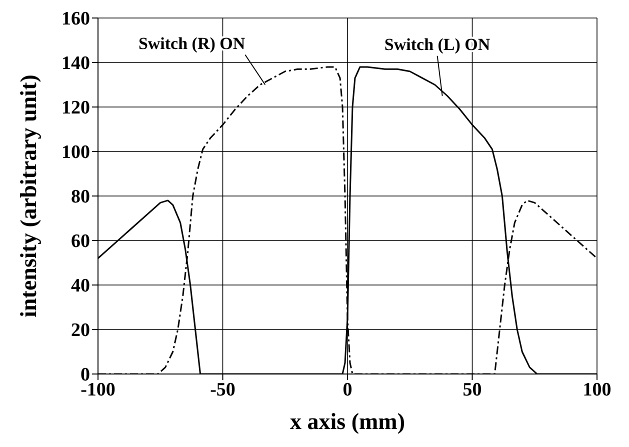  I want to click on x-tick-label: -50, so click(223, 389).